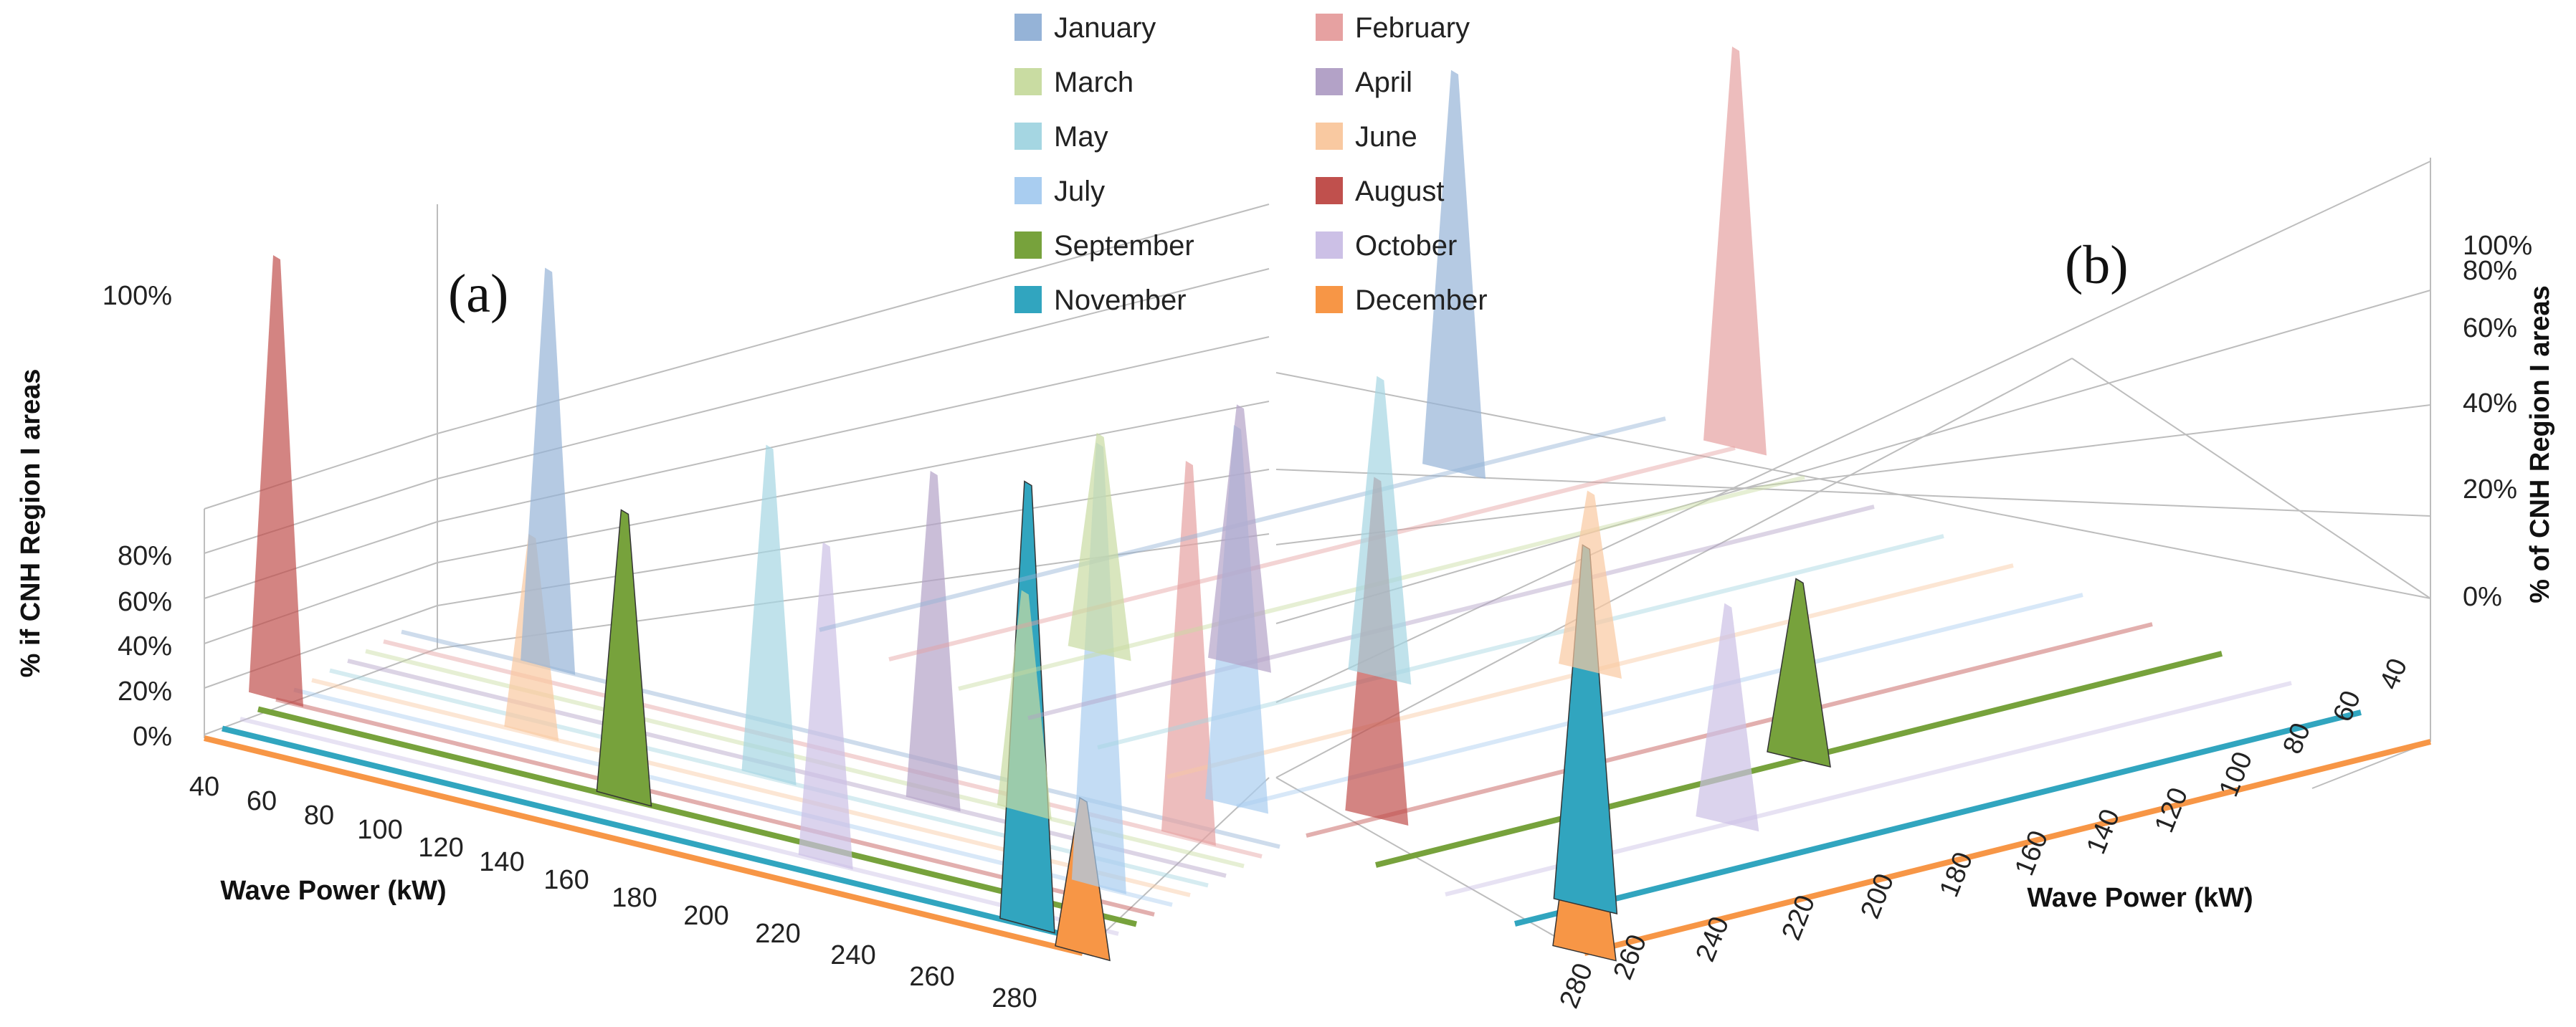  Describe the element at coordinates (2032, 853) in the screenshot. I see `panel-b-x-tick: 160` at that location.